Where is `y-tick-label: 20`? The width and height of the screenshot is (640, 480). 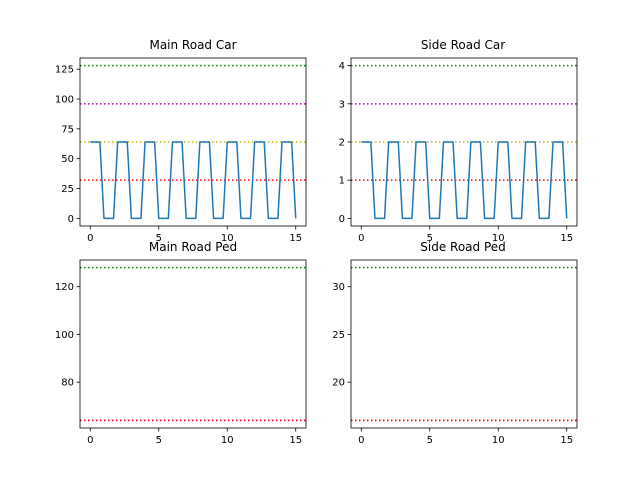 y-tick-label: 20 is located at coordinates (338, 383).